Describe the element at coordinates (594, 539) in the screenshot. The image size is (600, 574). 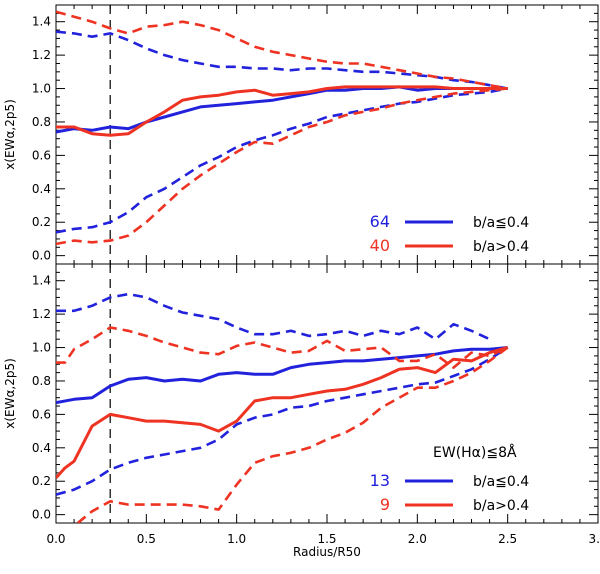
I see `x-tick-label: 3.0` at that location.